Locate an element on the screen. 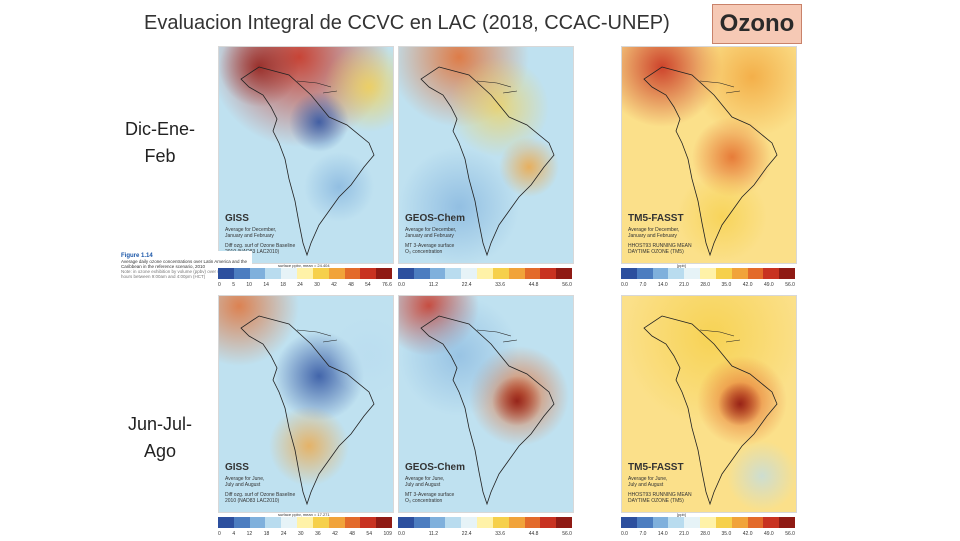  colorbar-tick-label: 11.2 is located at coordinates (433, 285).